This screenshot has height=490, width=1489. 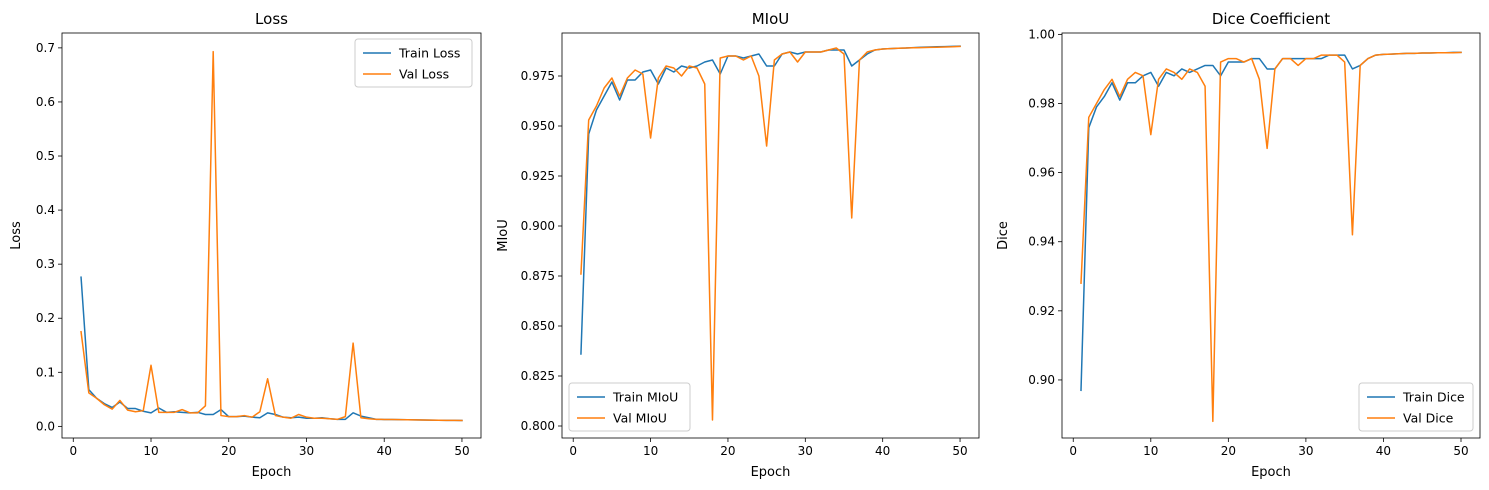 What do you see at coordinates (1428, 418) in the screenshot?
I see `legend-entry: Val Dice` at bounding box center [1428, 418].